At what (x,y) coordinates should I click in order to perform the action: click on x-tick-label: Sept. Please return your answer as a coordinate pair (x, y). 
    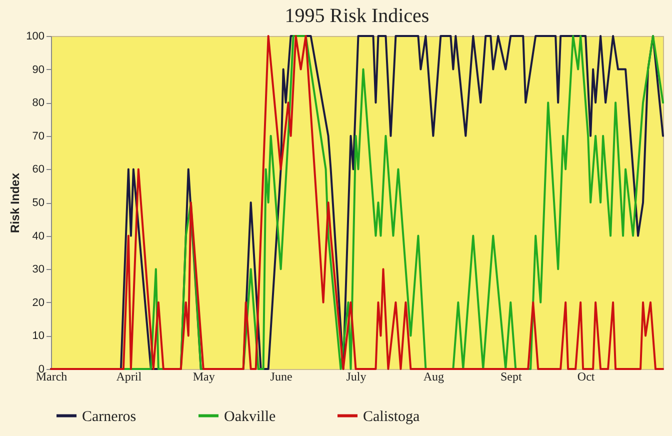
    Looking at the image, I should click on (511, 377).